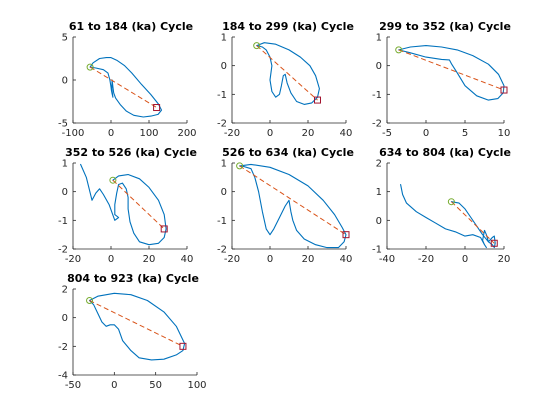  I want to click on chart-title: 804 to 923 (ka) Cycle, so click(133, 278).